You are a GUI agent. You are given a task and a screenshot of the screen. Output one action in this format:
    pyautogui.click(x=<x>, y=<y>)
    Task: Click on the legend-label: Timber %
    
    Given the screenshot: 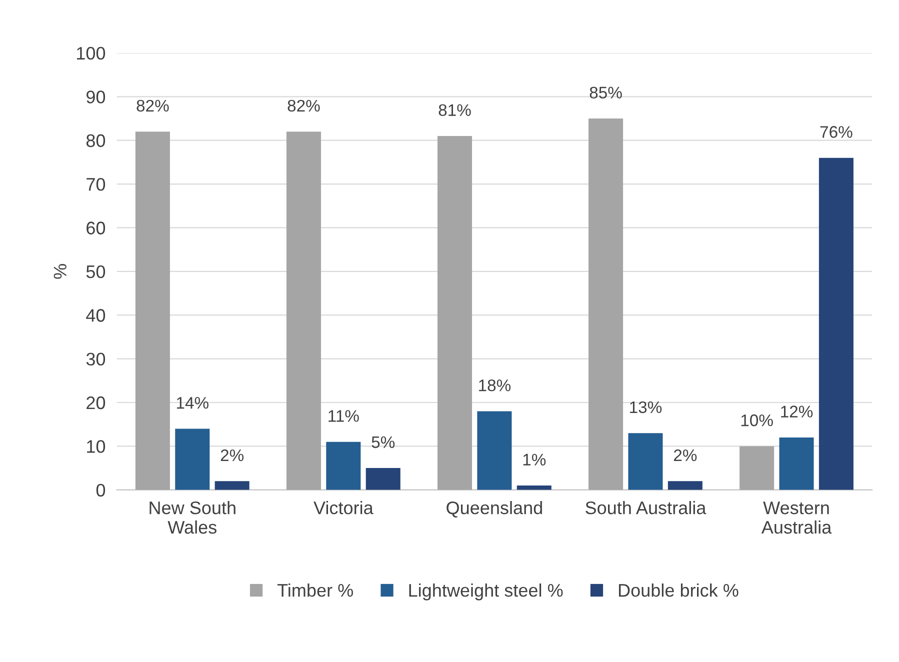 What is the action you would take?
    pyautogui.click(x=315, y=590)
    